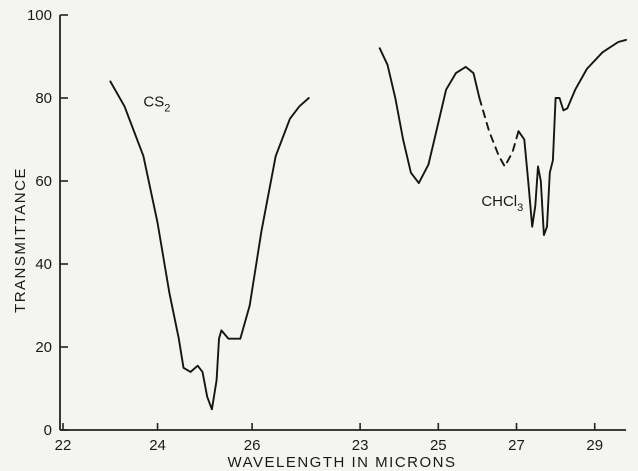 Image resolution: width=638 pixels, height=471 pixels. Describe the element at coordinates (43, 264) in the screenshot. I see `y-tick-label-40: 40` at that location.